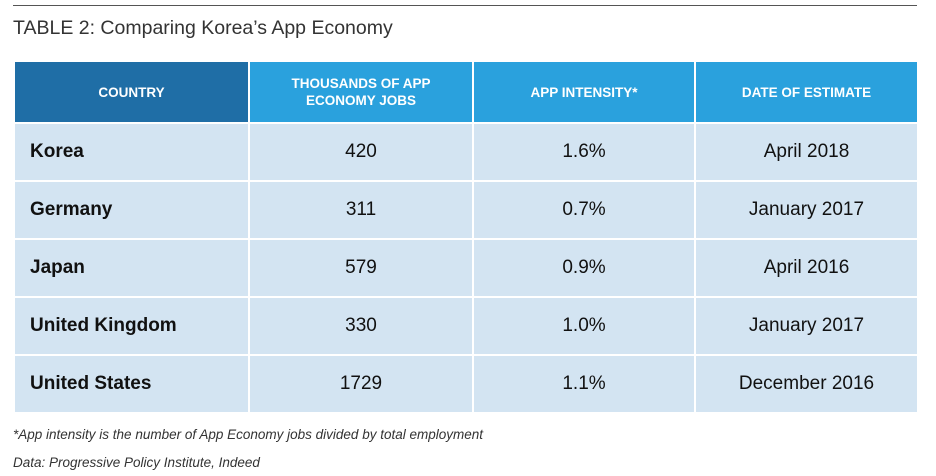  I want to click on table-row: Germany 311 0.7% January 2017, so click(466, 210).